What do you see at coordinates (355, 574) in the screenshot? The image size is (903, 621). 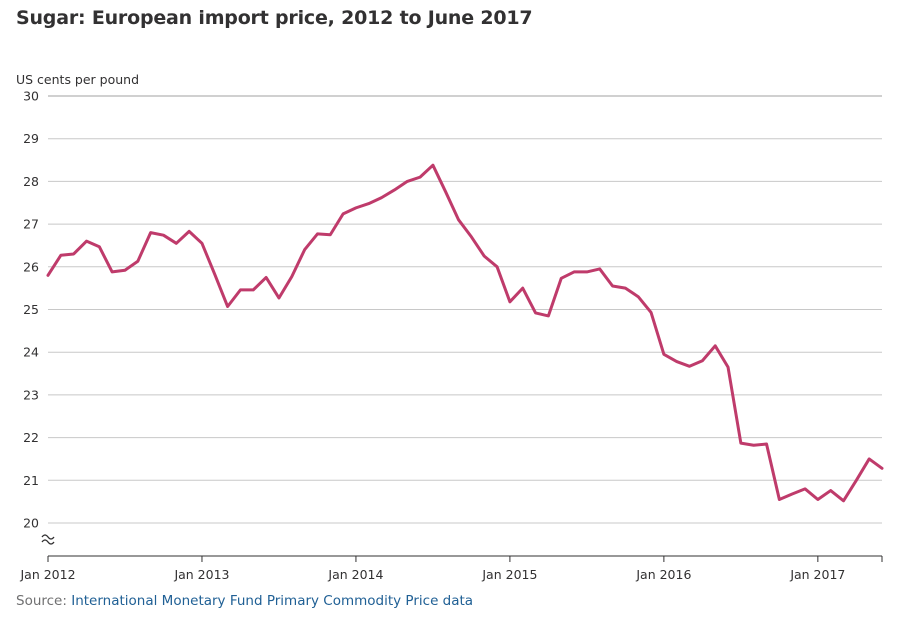 I see `x-tick-label: Jan 2014` at bounding box center [355, 574].